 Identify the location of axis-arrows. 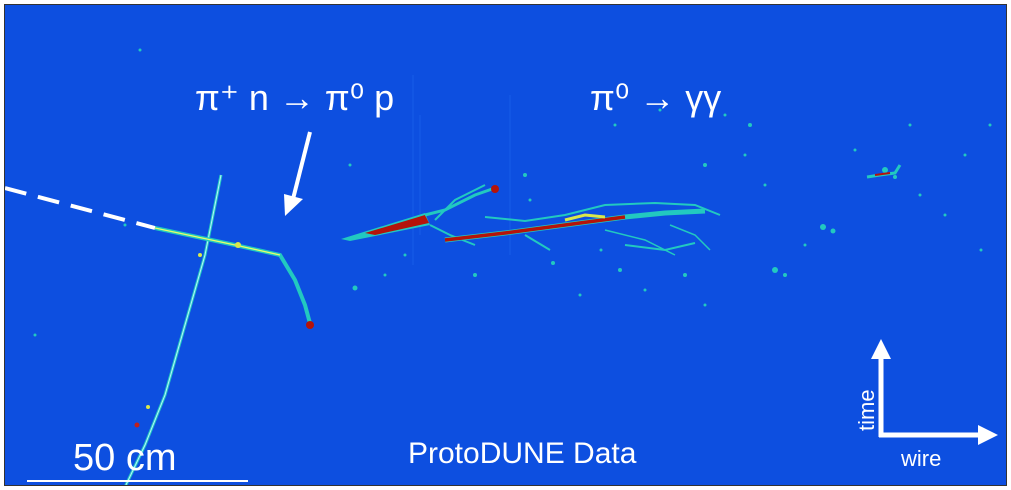
(934, 392).